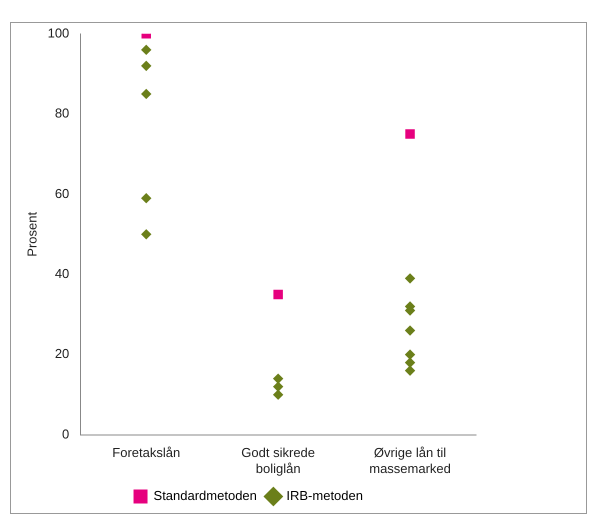  What do you see at coordinates (324, 496) in the screenshot?
I see `legend-label: IRB-metoden` at bounding box center [324, 496].